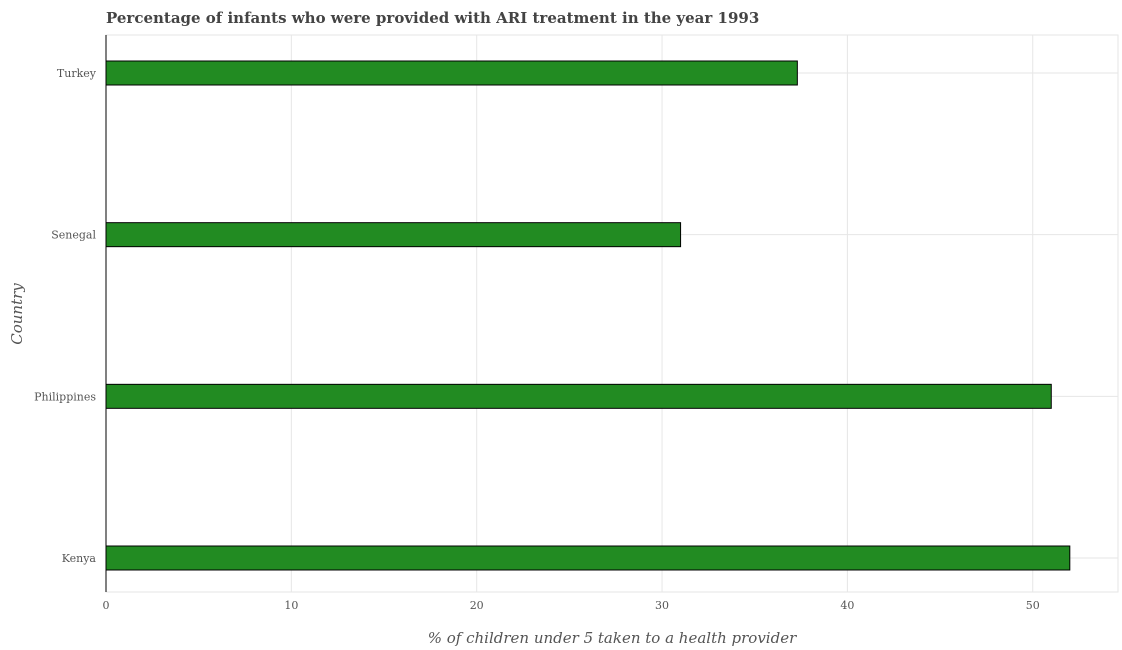 Image resolution: width=1122 pixels, height=650 pixels. I want to click on bar-senegal, so click(393, 235).